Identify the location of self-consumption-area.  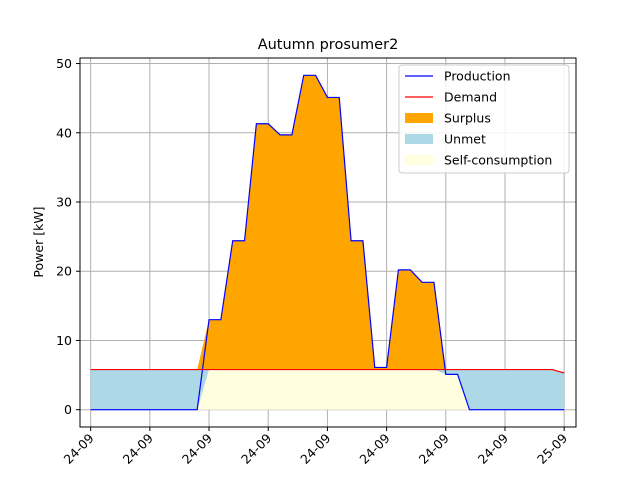
(327, 389).